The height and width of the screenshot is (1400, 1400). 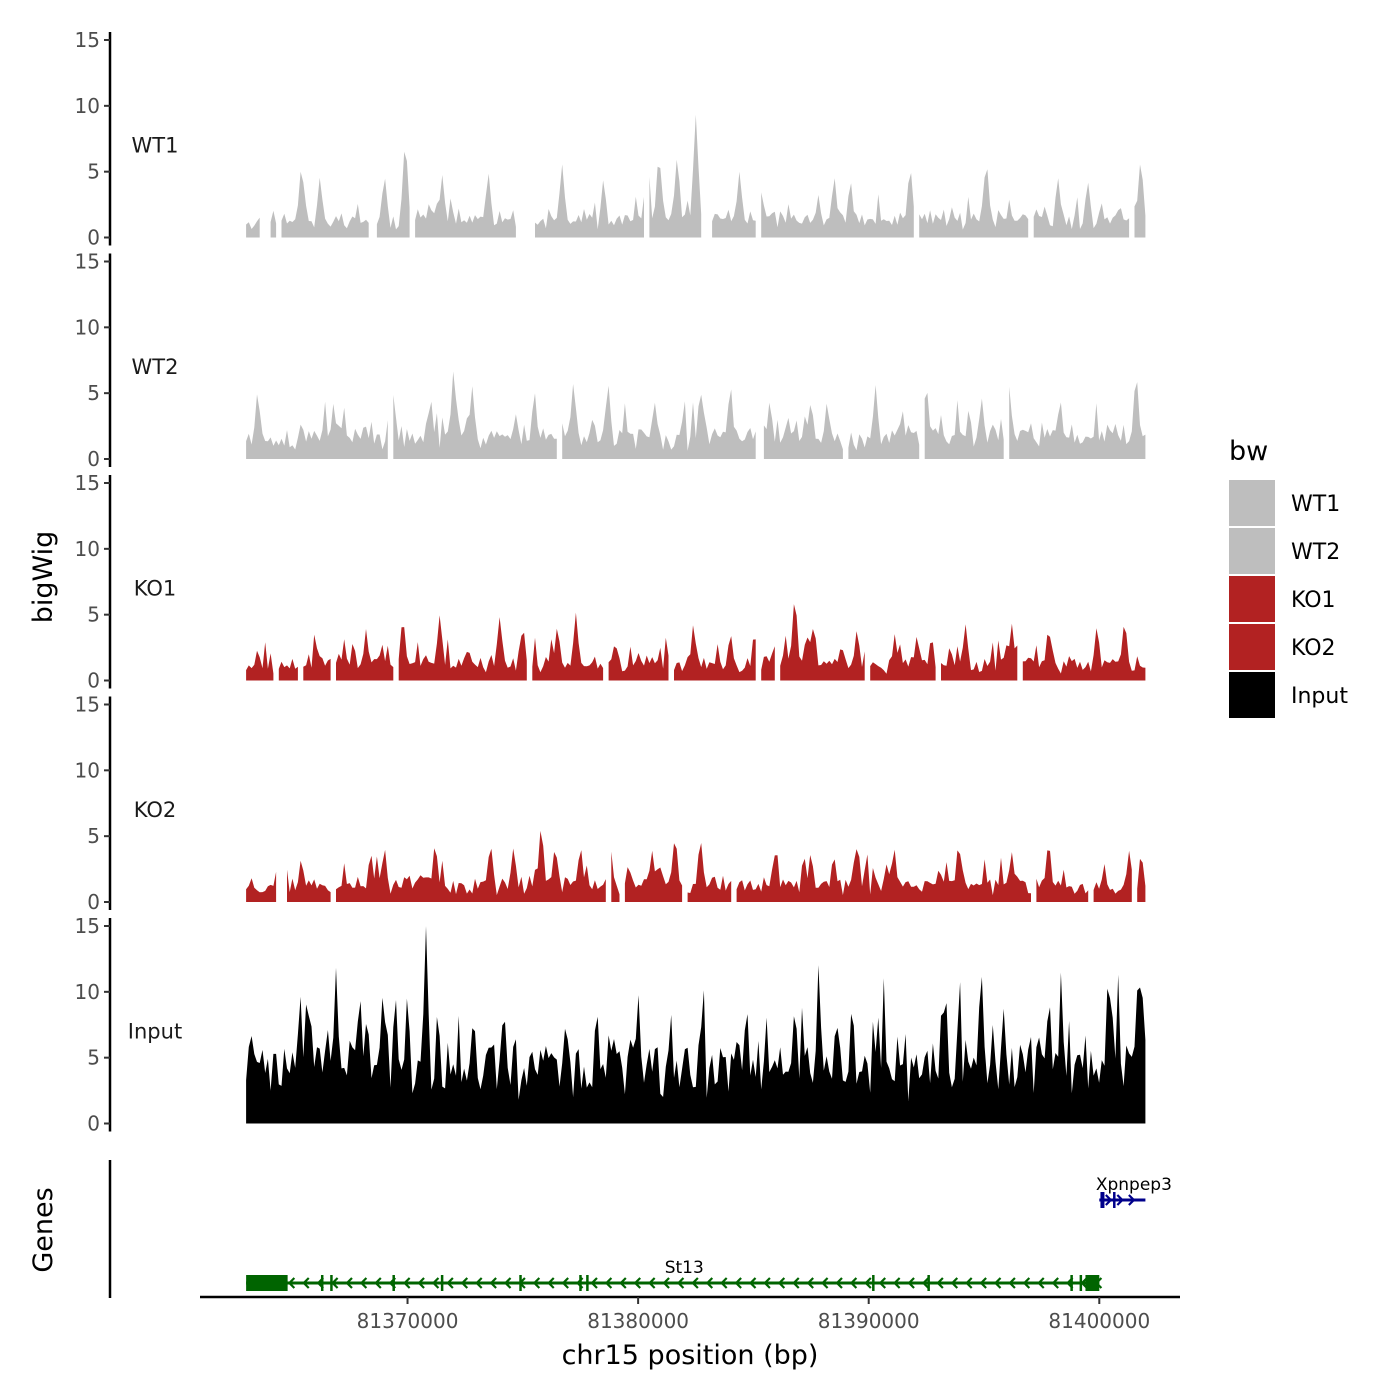 I want to click on x-tick-label: 81370000, so click(x=408, y=1321).